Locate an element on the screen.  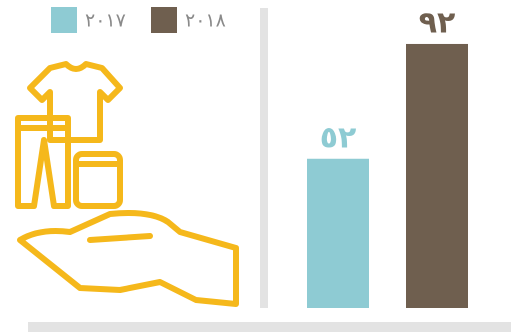
value-label: ٥٢ is located at coordinates (338, 137).